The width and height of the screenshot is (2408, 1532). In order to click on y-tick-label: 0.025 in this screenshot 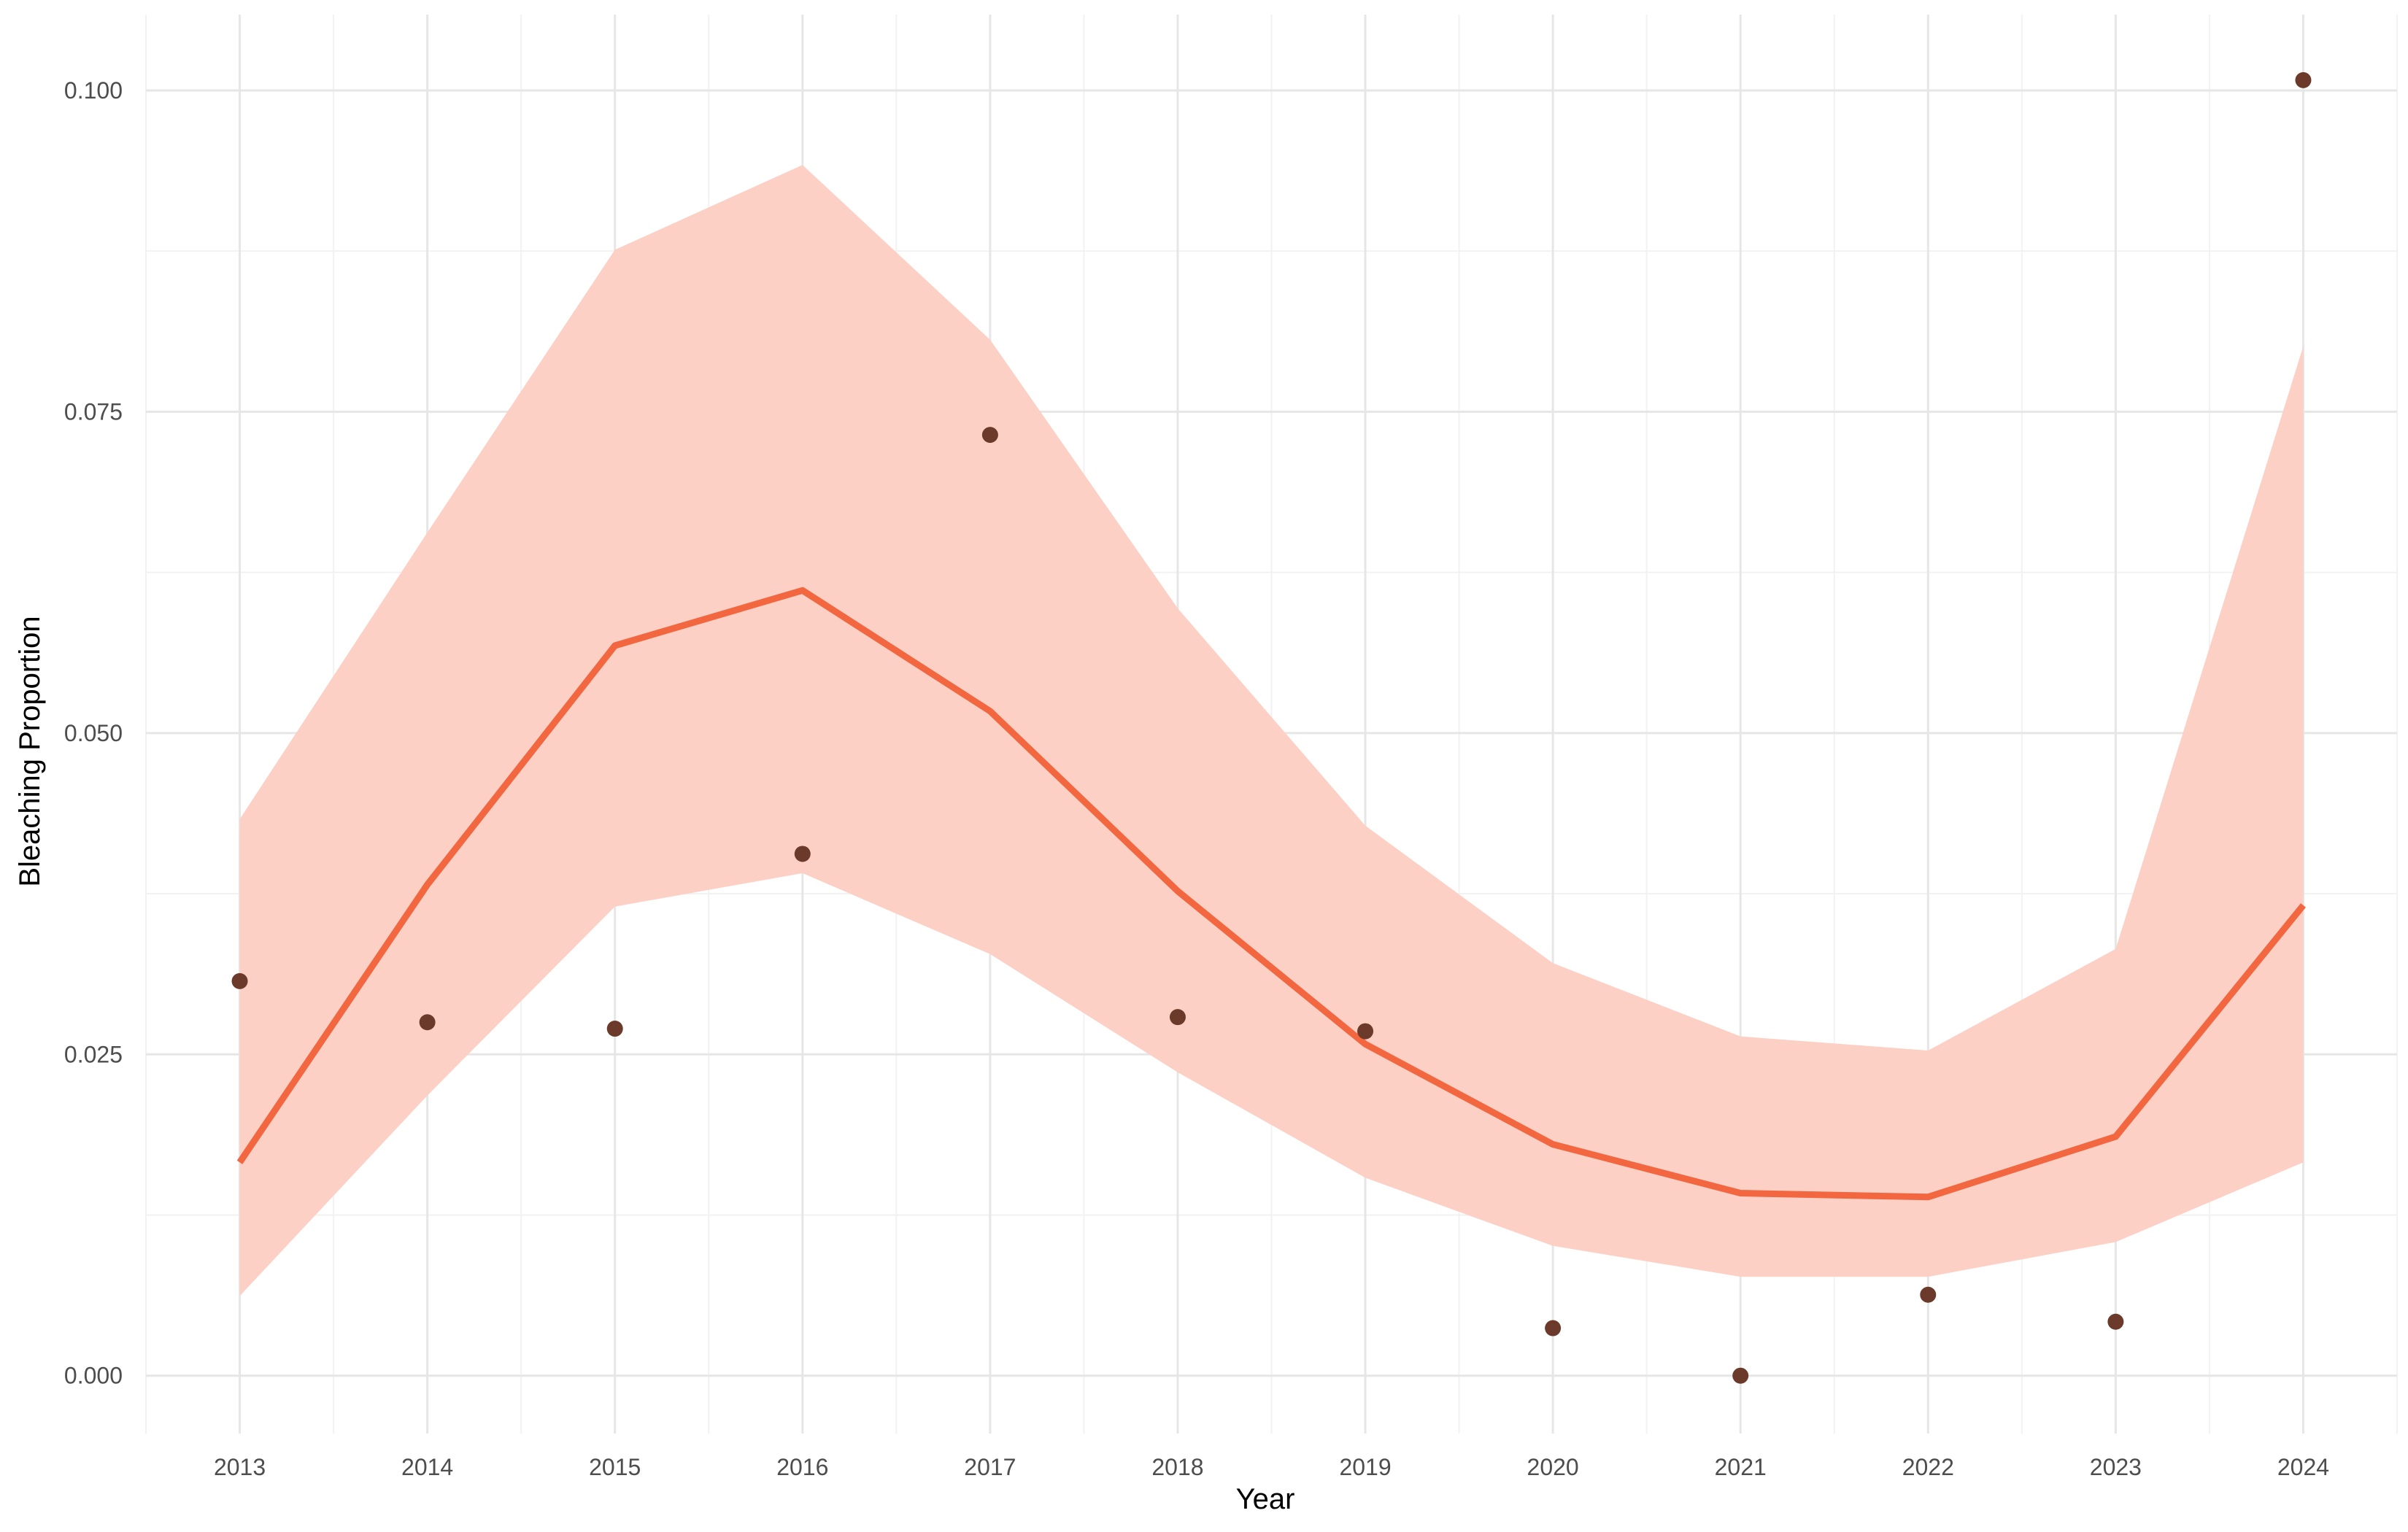, I will do `click(93, 1054)`.